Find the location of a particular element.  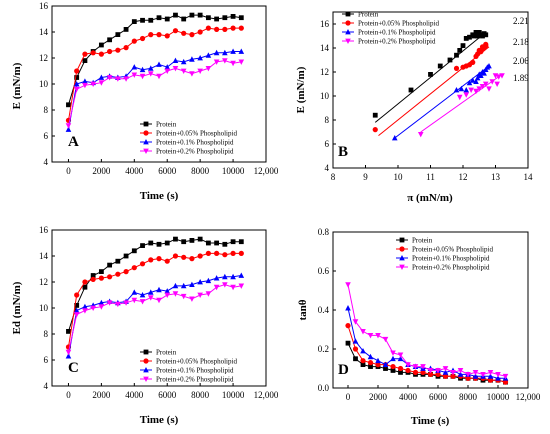

slope-label: 2.18 is located at coordinates (521, 42).